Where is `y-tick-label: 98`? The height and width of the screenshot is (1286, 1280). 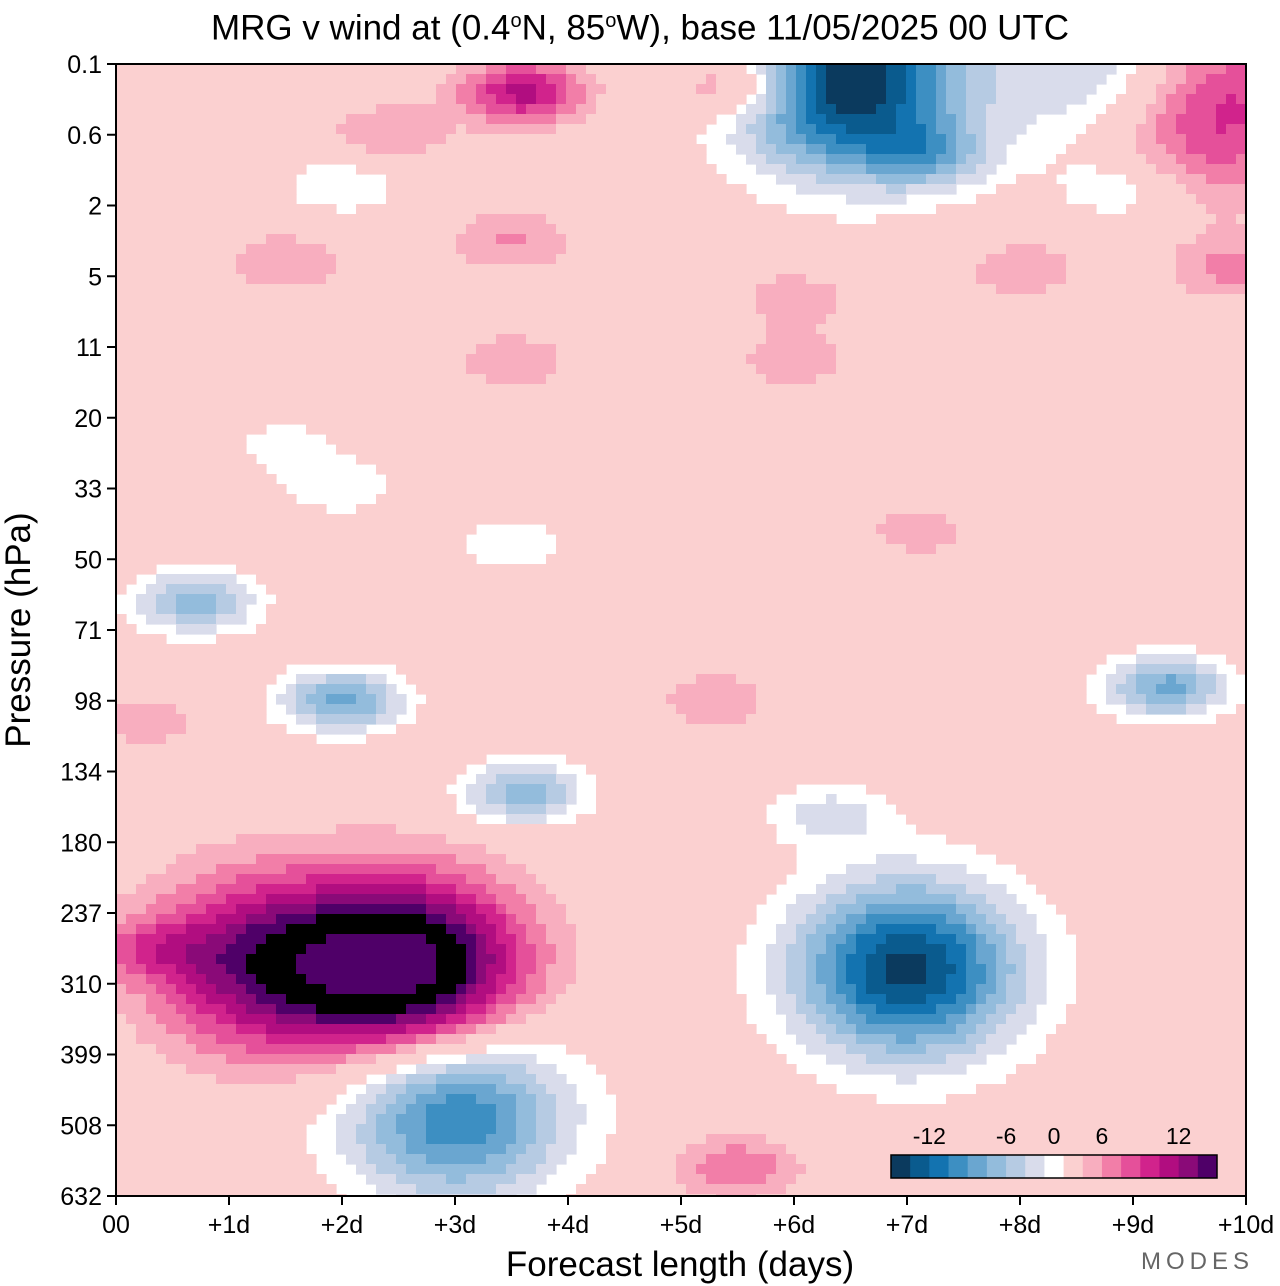 y-tick-label: 98 is located at coordinates (88, 702).